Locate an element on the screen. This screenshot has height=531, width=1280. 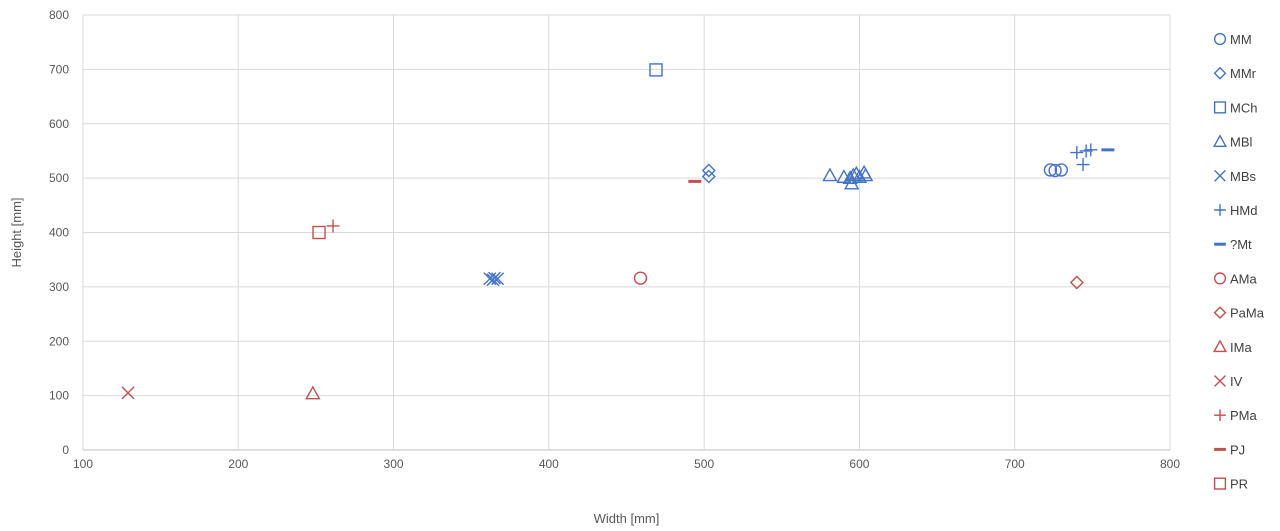
series-hmd is located at coordinates (1084, 157).